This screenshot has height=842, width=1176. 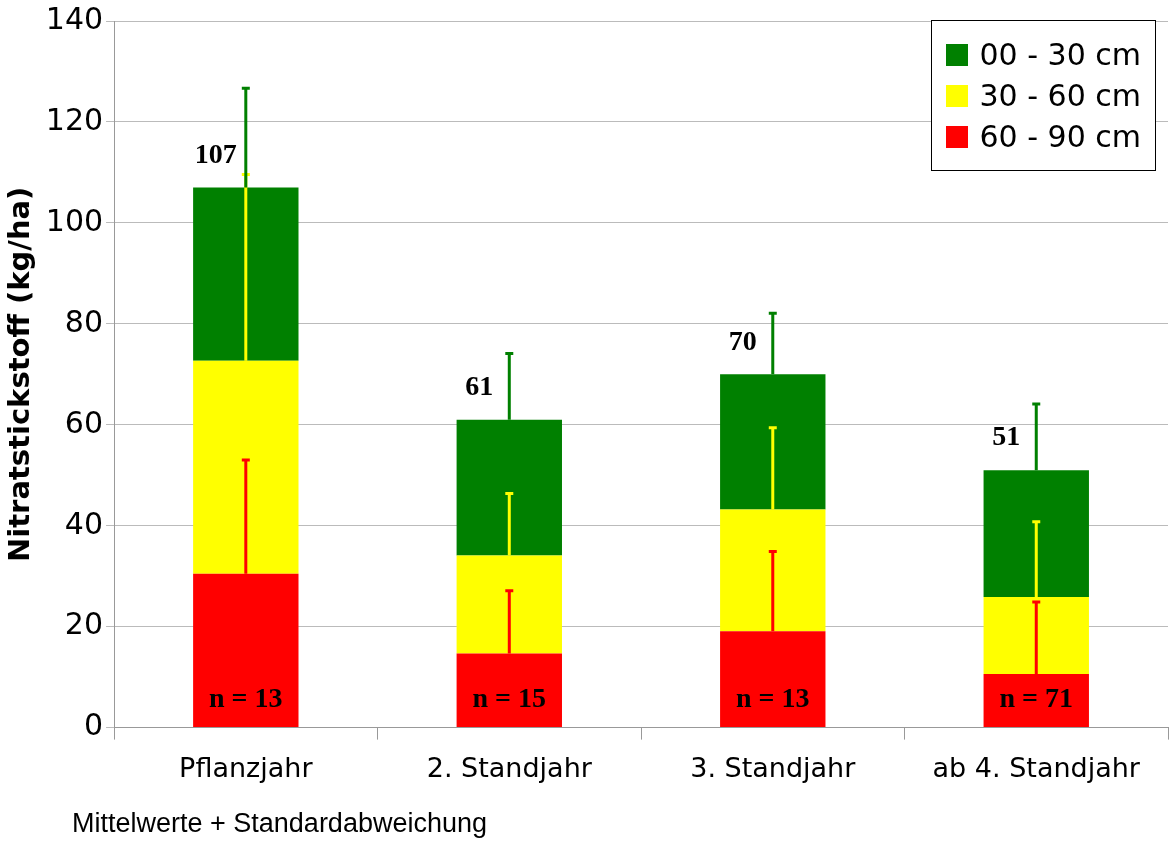 What do you see at coordinates (74, 119) in the screenshot?
I see `y-tick-label: 120` at bounding box center [74, 119].